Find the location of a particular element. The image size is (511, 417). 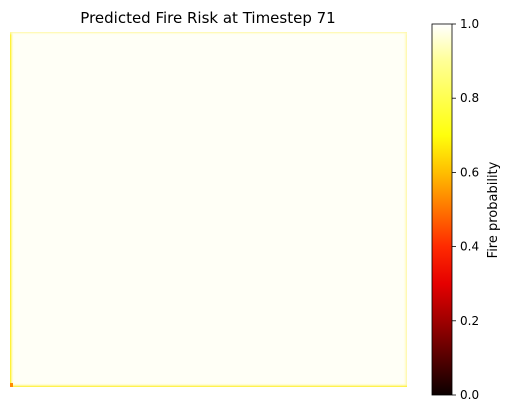

chart-title: Predicted Fire Risk at Timestep 71 is located at coordinates (207, 18).